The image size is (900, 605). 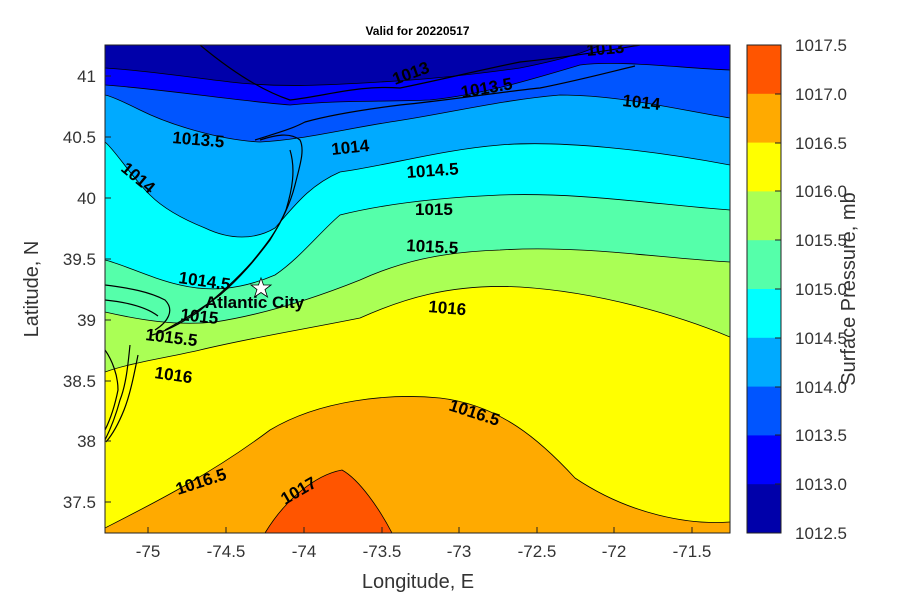 I want to click on x-tick-label: -73.5, so click(x=382, y=551).